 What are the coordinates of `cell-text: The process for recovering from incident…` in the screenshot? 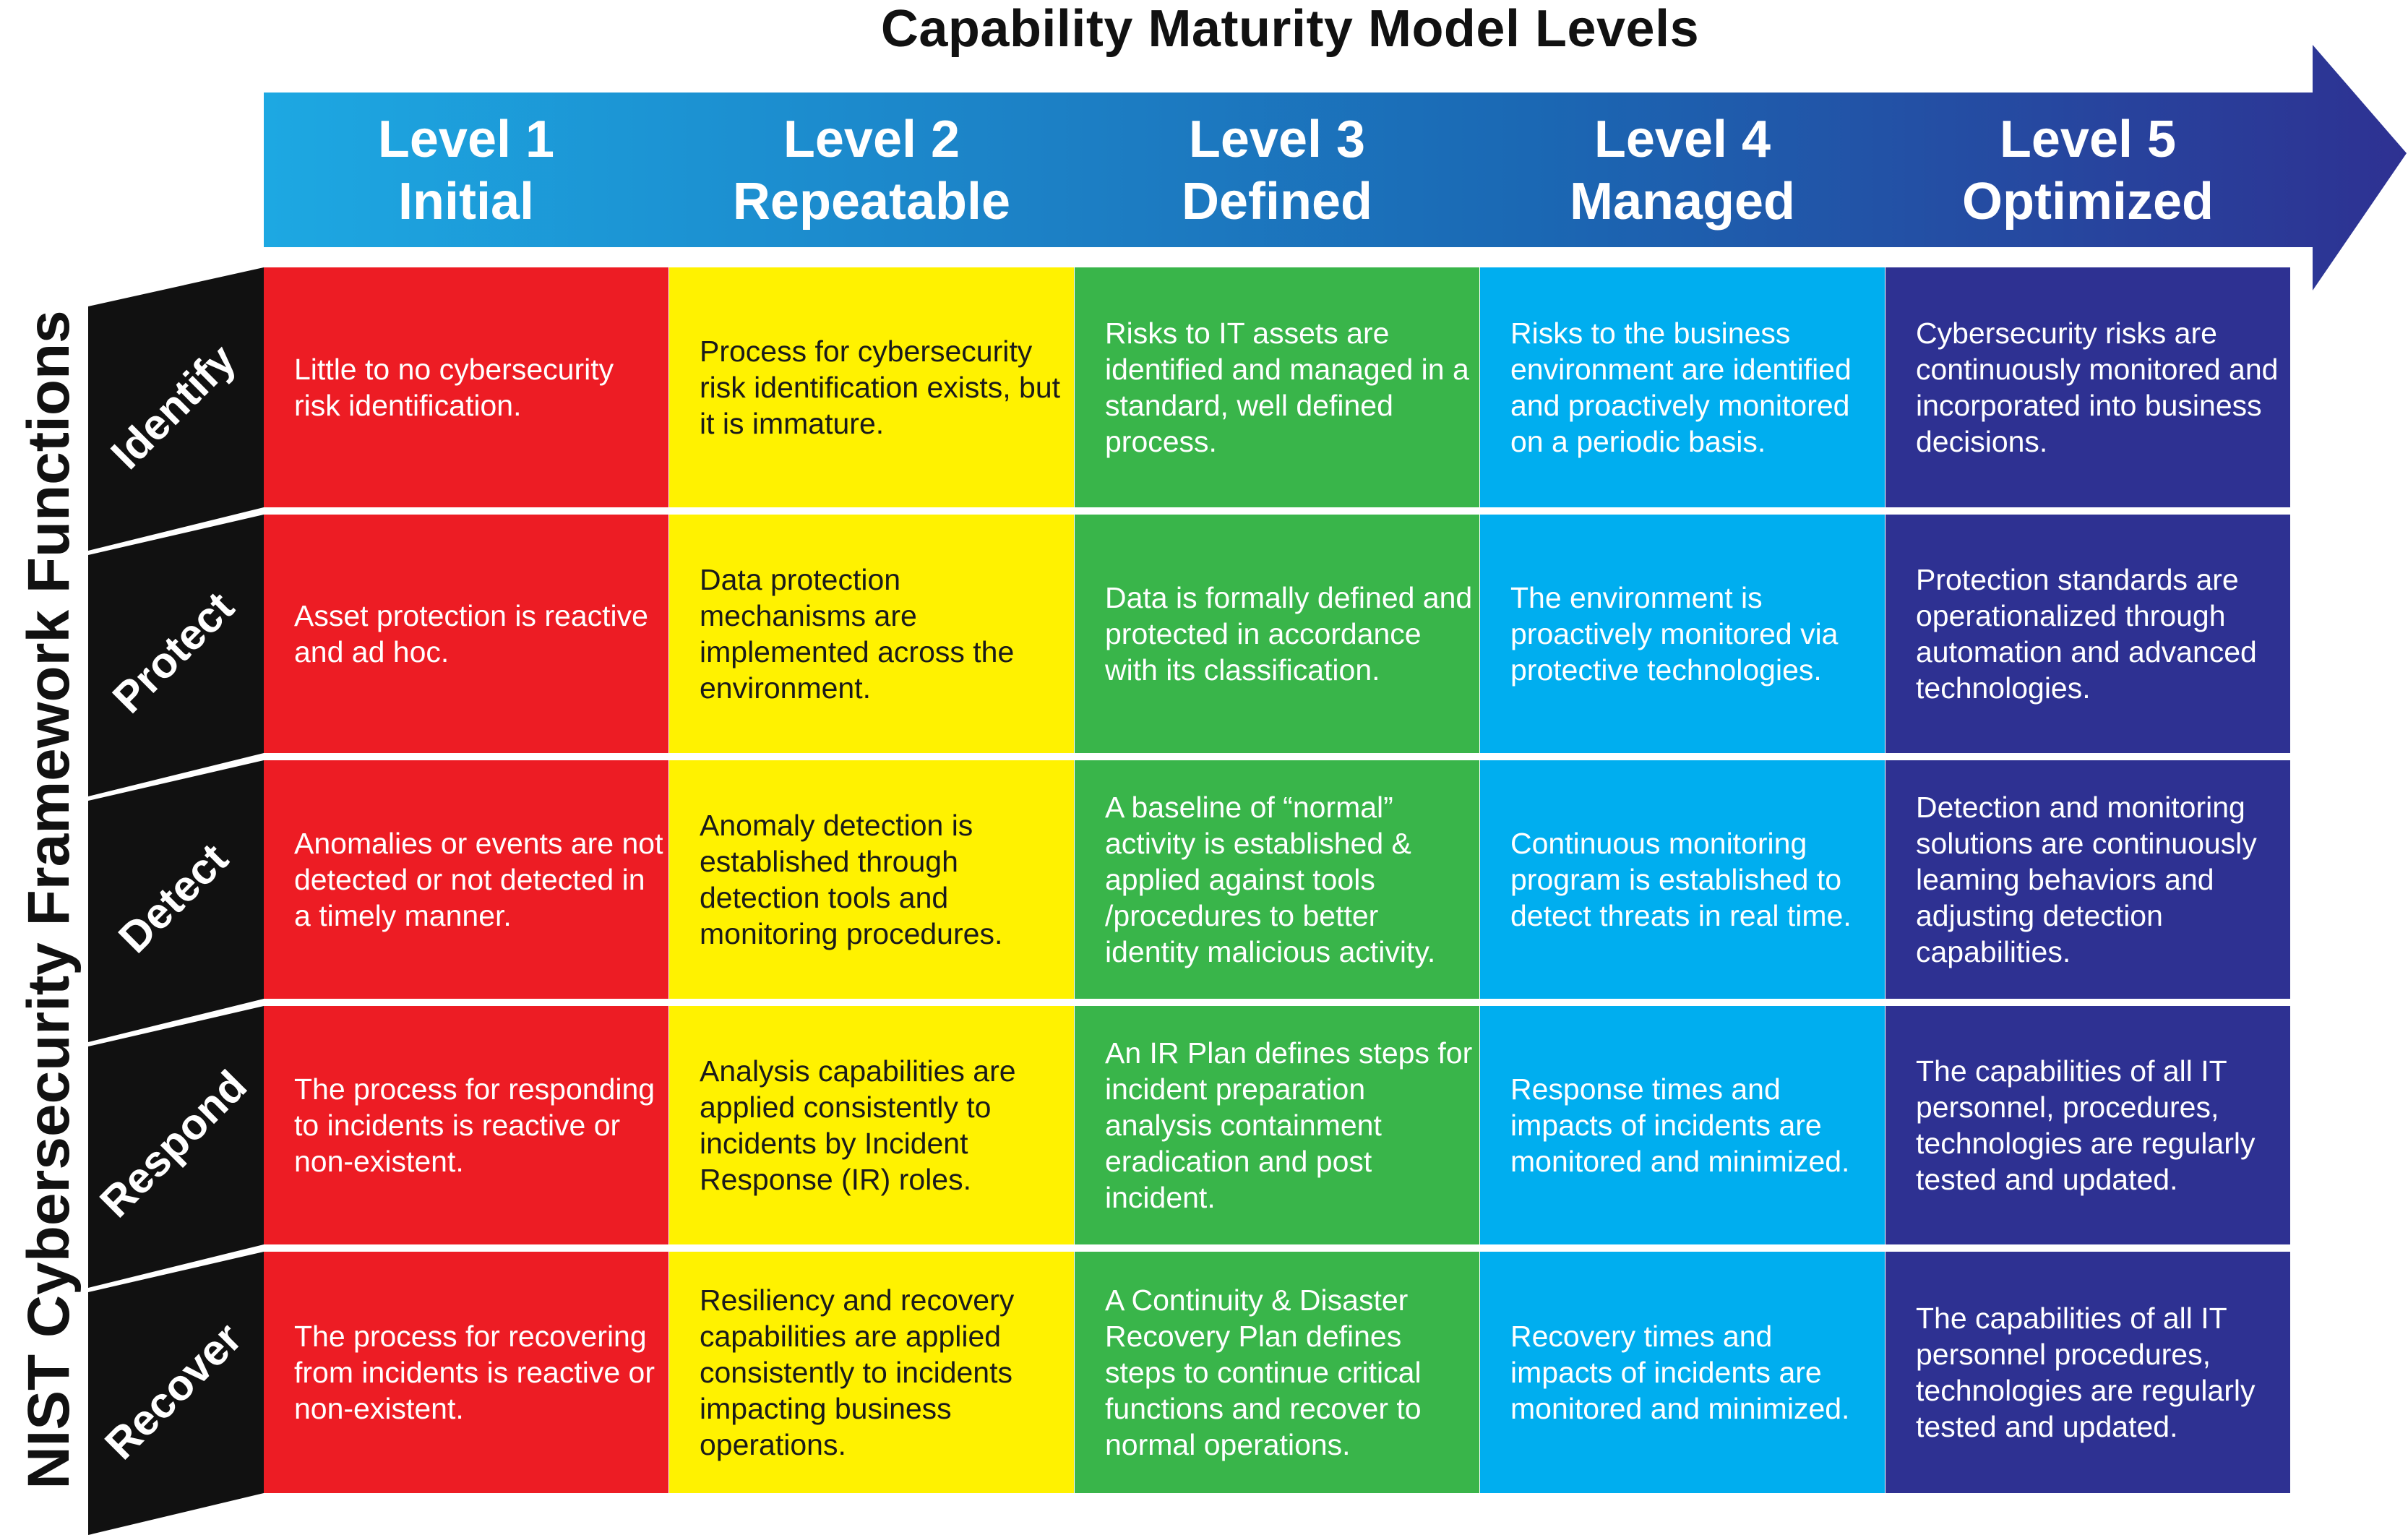 It's located at (474, 1372).